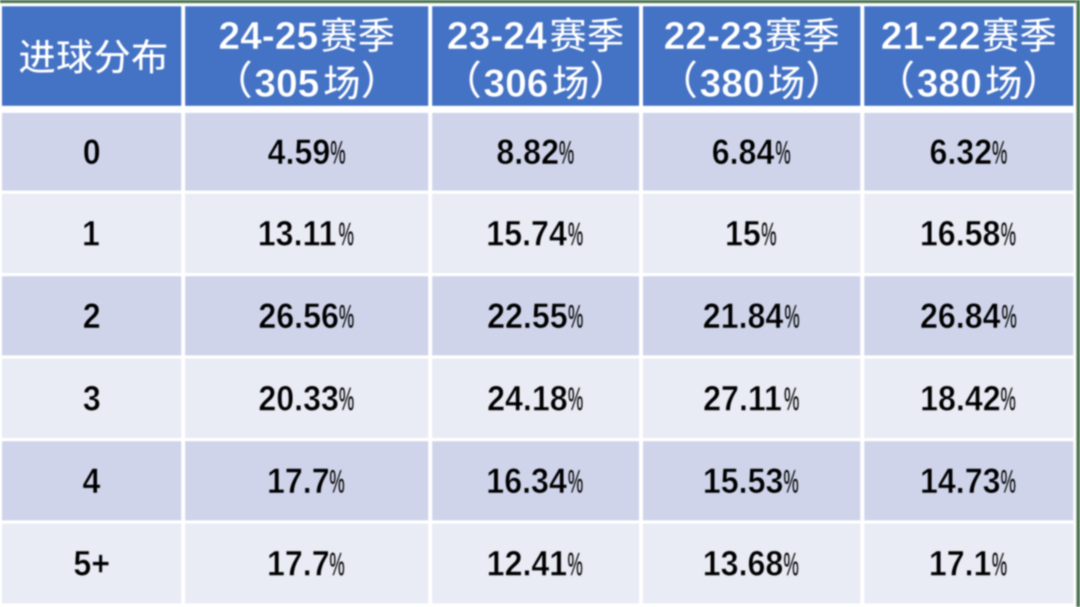 The height and width of the screenshot is (607, 1080). What do you see at coordinates (92, 482) in the screenshot?
I see `svg-text: 4` at bounding box center [92, 482].